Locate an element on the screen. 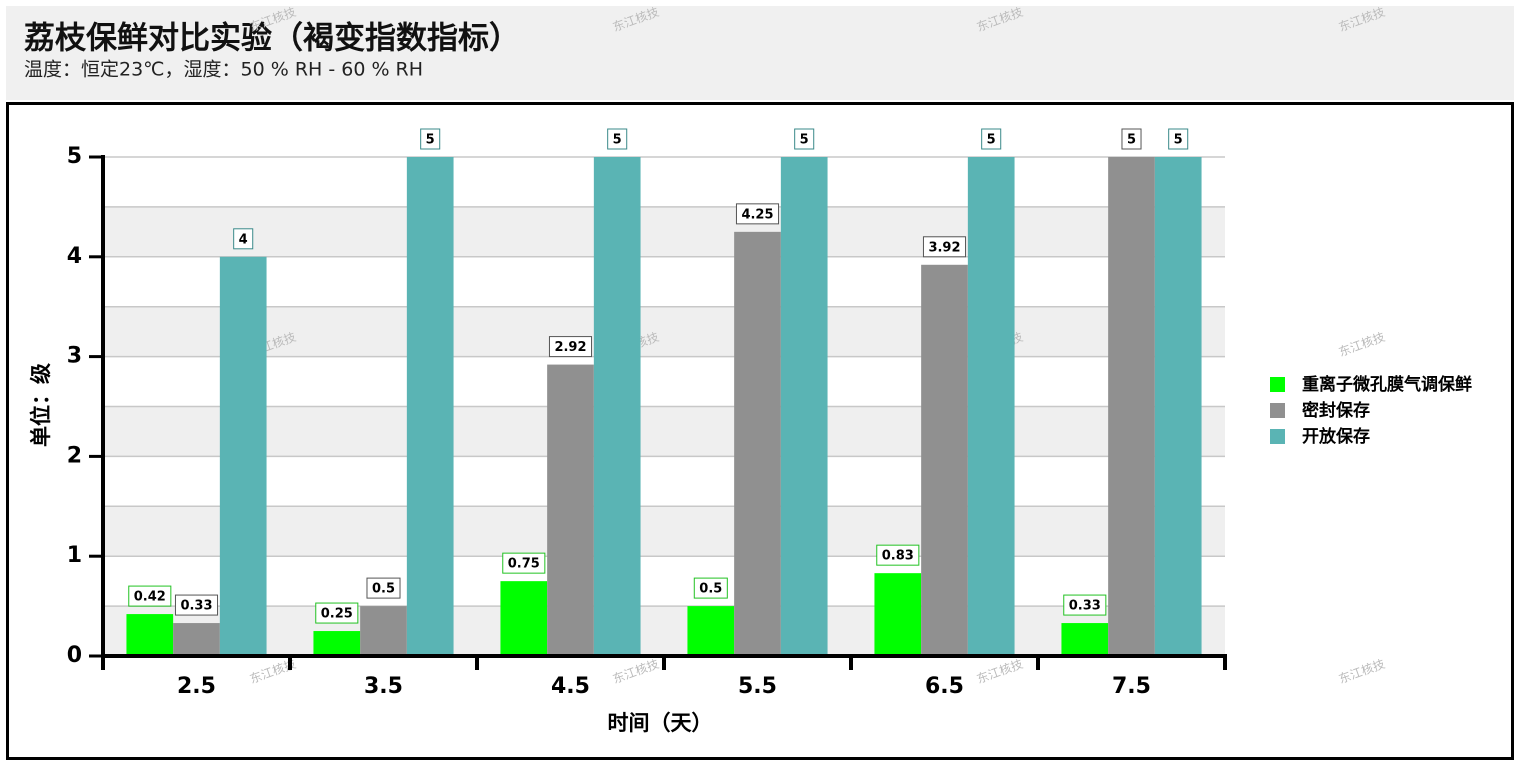 The width and height of the screenshot is (1520, 770). y-axis-label: 单位：级 is located at coordinates (41, 405).